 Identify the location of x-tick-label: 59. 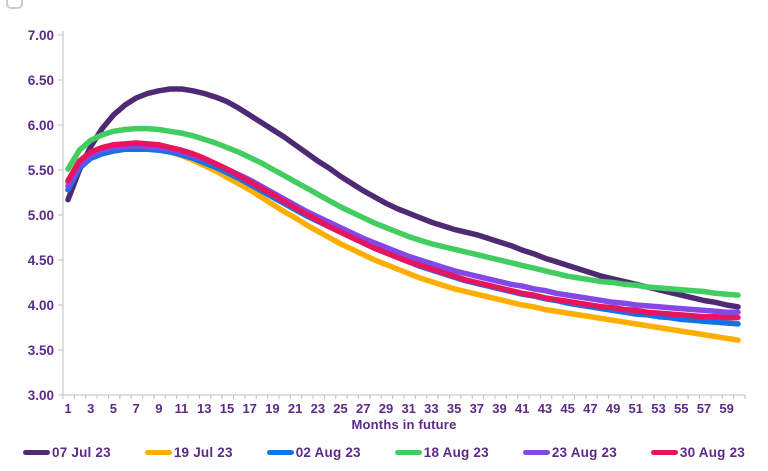
(726, 408).